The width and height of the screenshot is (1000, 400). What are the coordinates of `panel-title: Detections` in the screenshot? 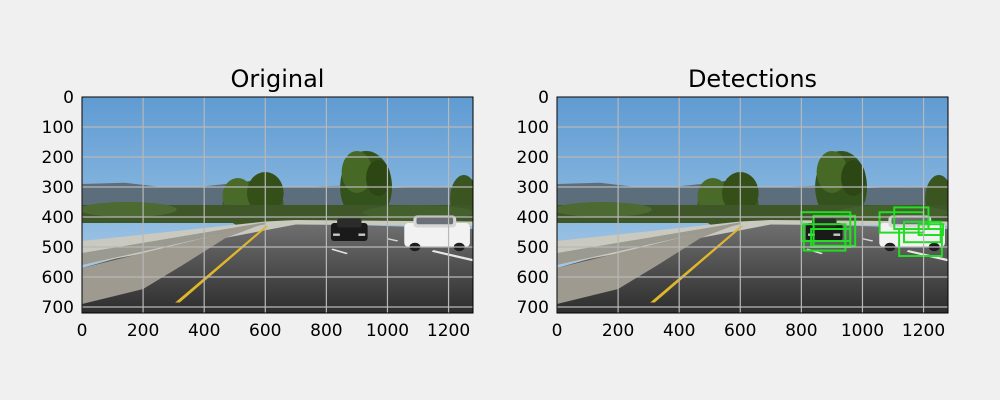 It's located at (752, 79).